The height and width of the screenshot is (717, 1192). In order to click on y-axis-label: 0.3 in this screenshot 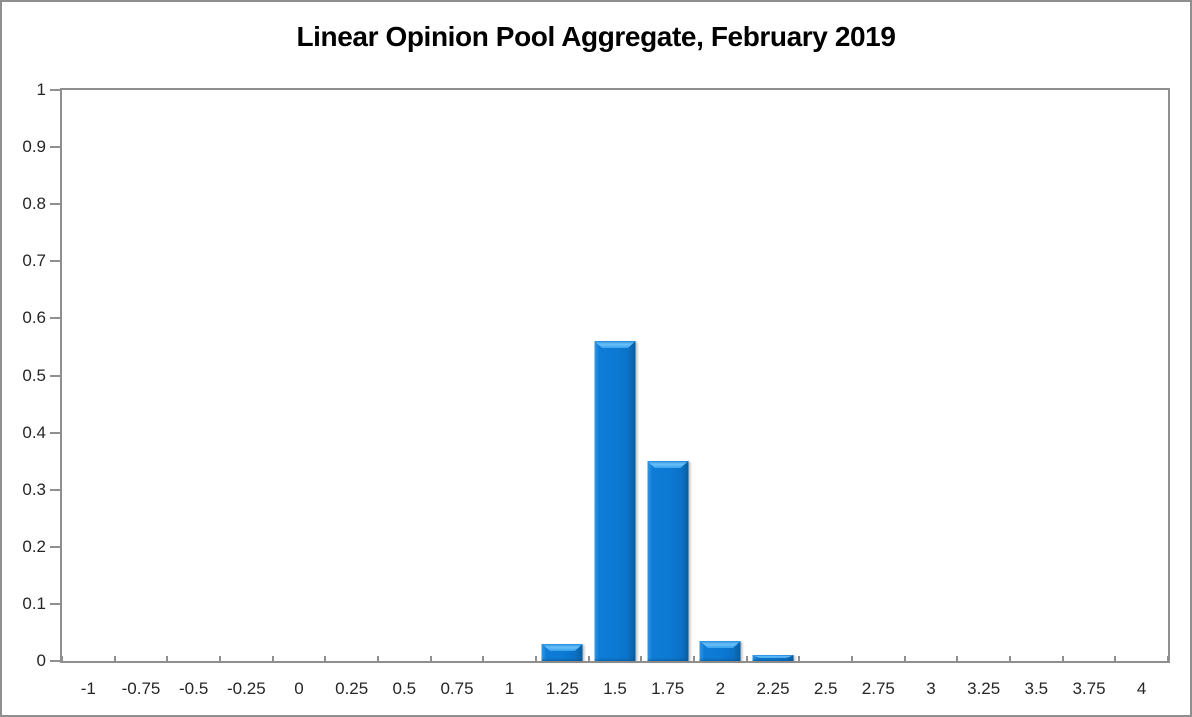, I will do `click(34, 489)`.